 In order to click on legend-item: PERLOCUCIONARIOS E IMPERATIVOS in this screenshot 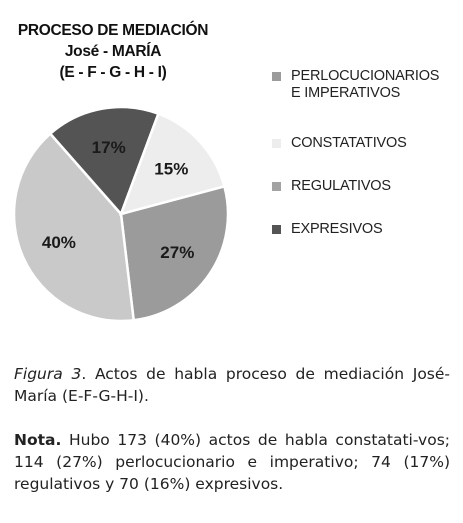, I will do `click(355, 85)`.